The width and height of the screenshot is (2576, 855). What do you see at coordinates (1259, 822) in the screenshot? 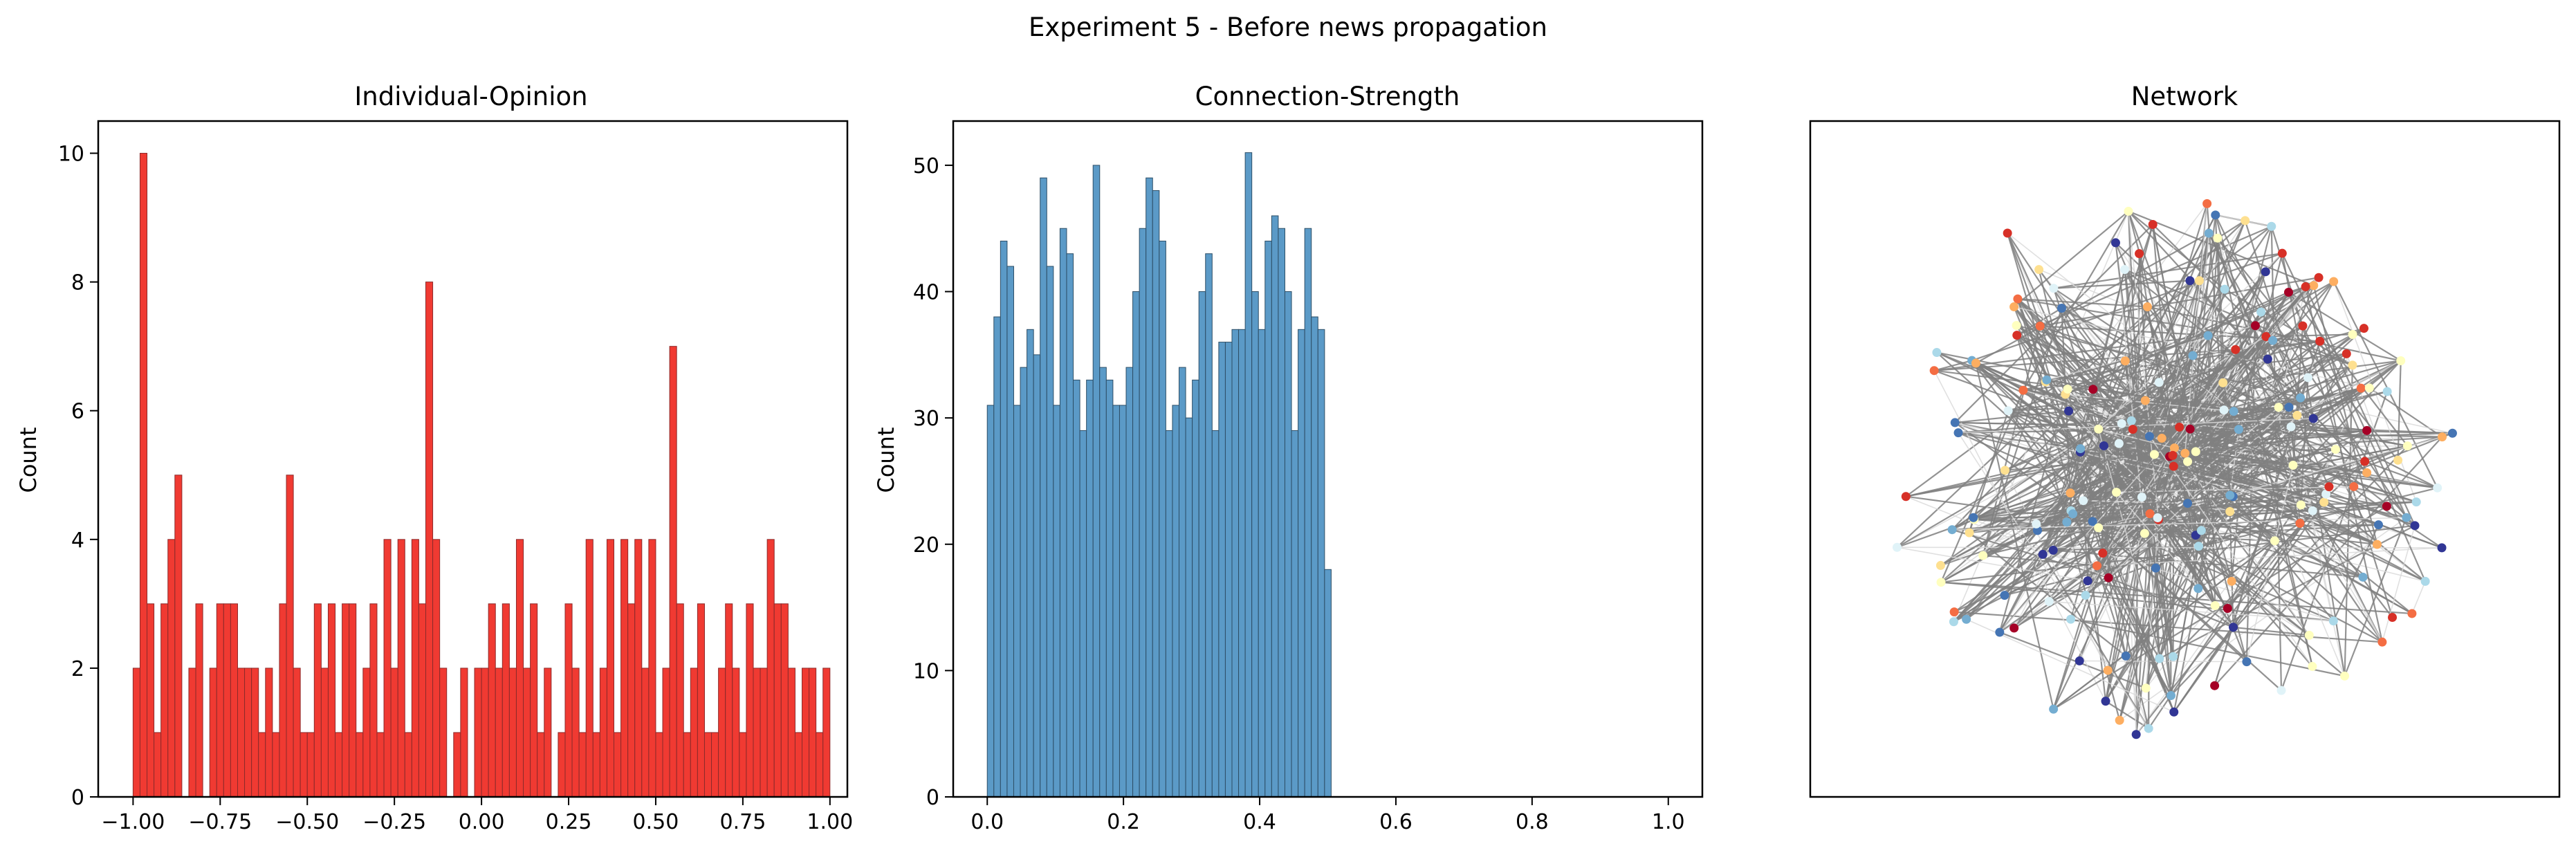
I see `x-tick-label: 0.4` at bounding box center [1259, 822].